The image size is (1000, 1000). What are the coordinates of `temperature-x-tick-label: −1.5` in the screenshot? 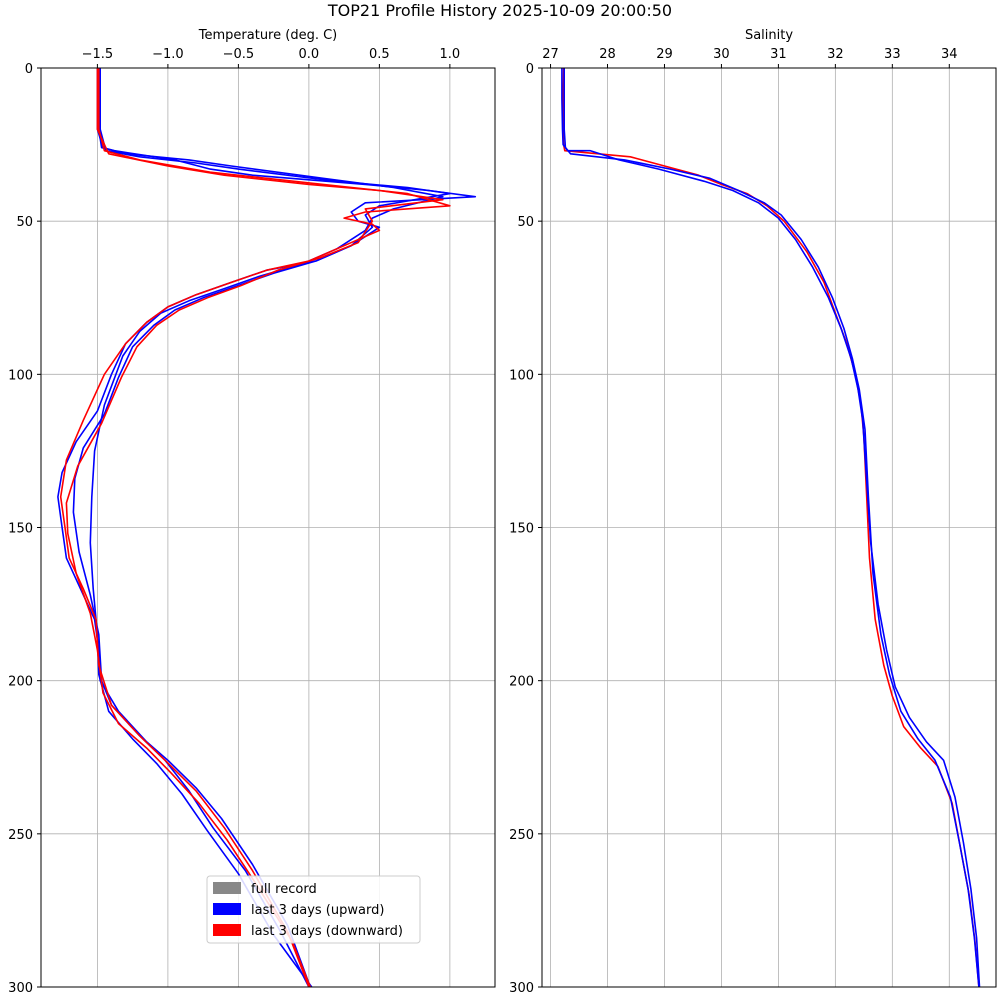 It's located at (98, 54).